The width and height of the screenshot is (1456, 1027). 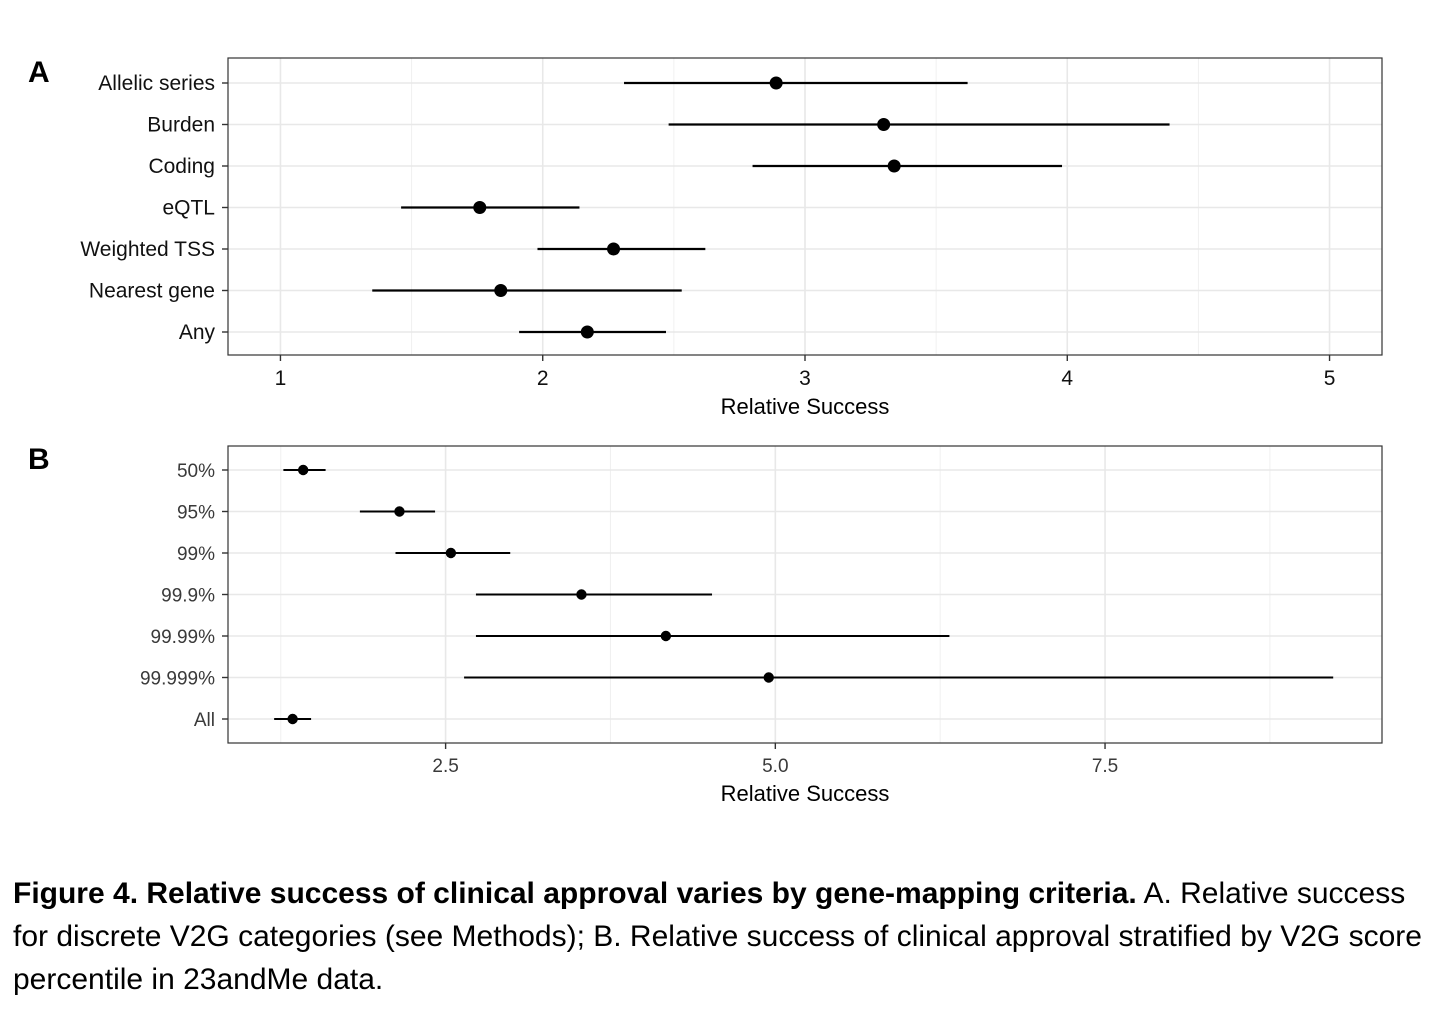 What do you see at coordinates (156, 83) in the screenshot?
I see `y-tick-label: Allelic series` at bounding box center [156, 83].